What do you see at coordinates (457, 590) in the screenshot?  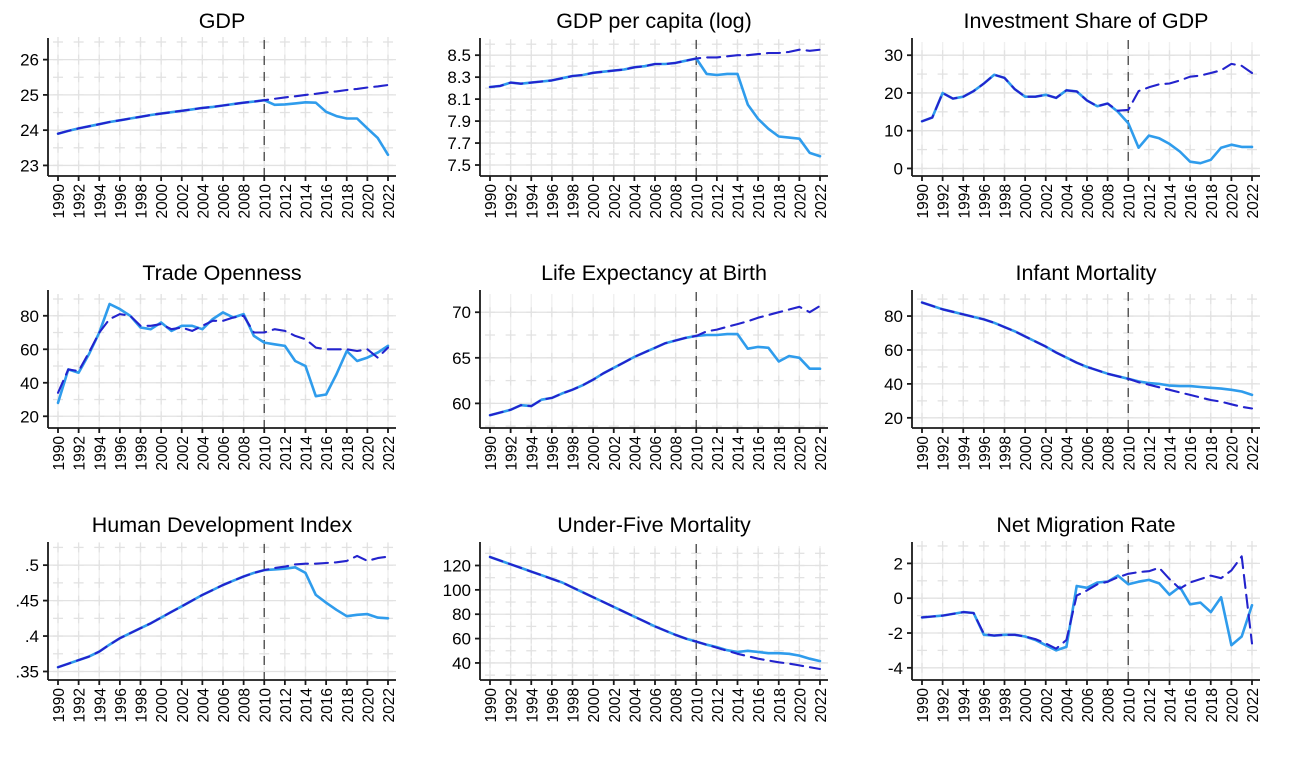 I see `y-tick-label: 100` at bounding box center [457, 590].